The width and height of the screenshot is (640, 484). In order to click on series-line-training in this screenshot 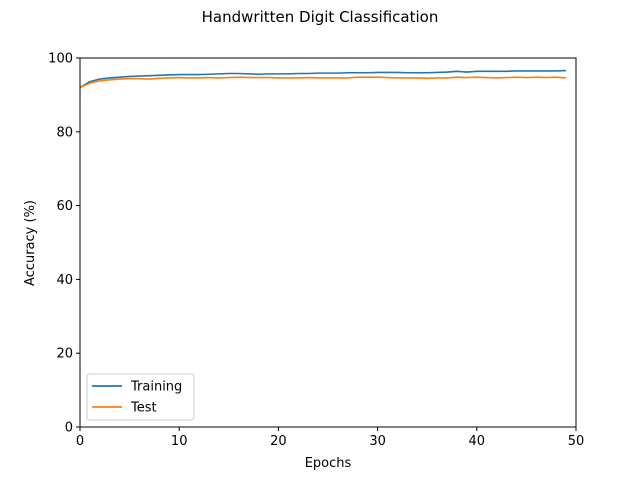, I will do `click(323, 79)`.